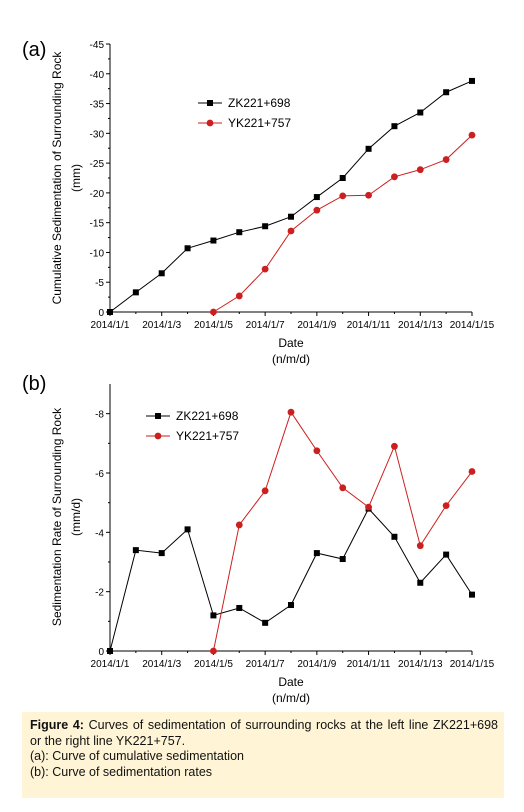  I want to click on y-tick-label: -8, so click(99, 415).